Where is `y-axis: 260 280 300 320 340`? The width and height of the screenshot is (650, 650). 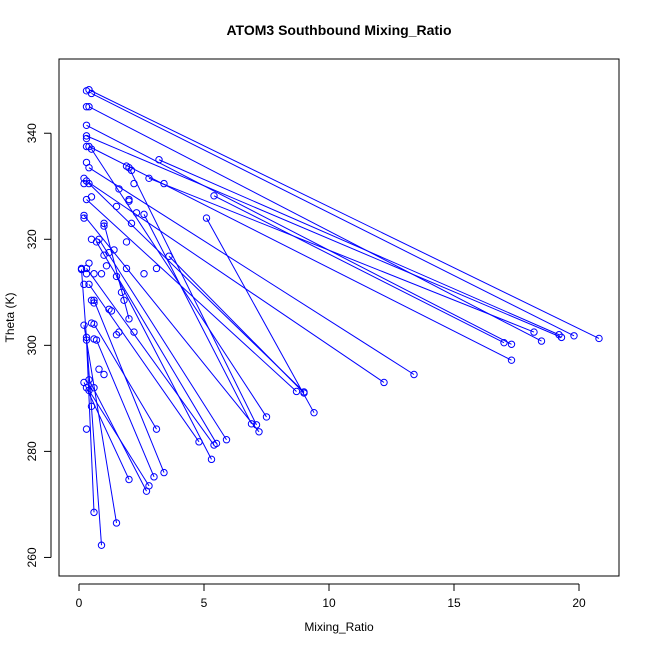
y-axis: 260 280 300 320 340 is located at coordinates (38, 345).